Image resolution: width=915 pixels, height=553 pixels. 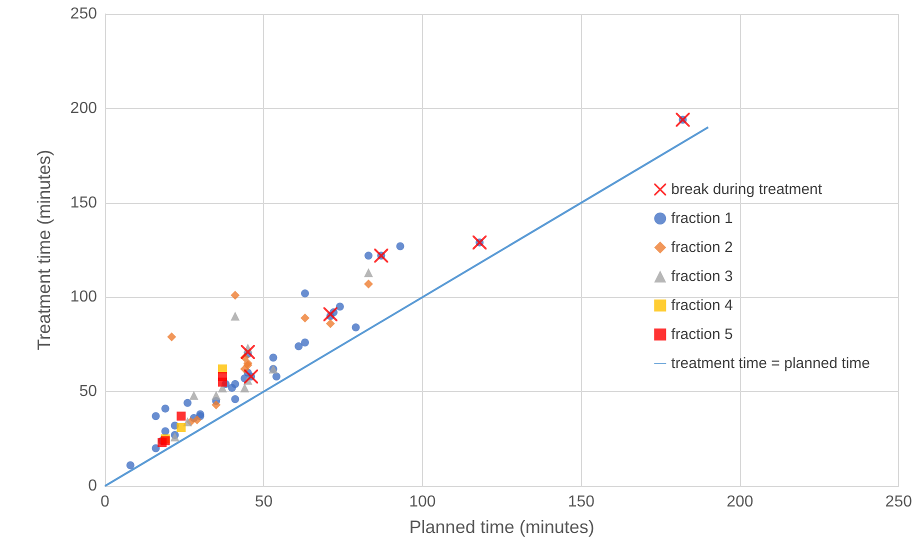 What do you see at coordinates (702, 247) in the screenshot?
I see `legend-label: fraction 2` at bounding box center [702, 247].